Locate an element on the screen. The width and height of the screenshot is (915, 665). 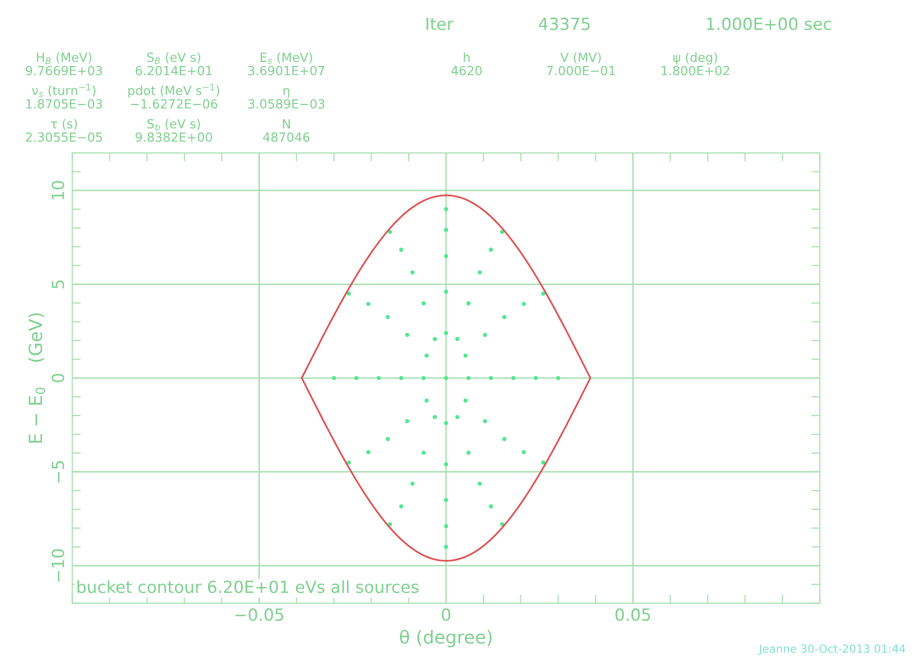
y-tick-label: 5 is located at coordinates (58, 284).